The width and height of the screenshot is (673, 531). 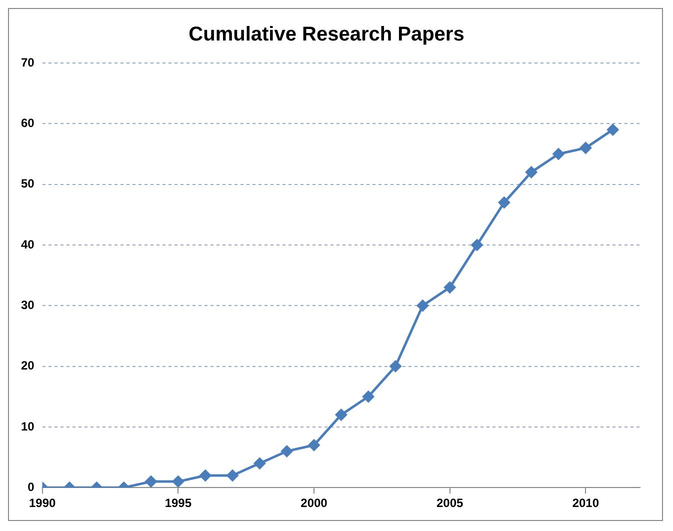 I want to click on y-tick-label: 0, so click(x=31, y=487).